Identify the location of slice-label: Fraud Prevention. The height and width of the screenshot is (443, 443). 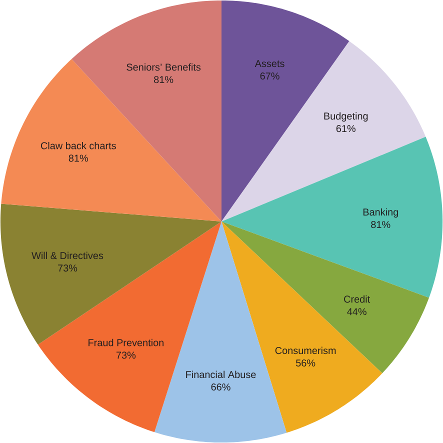
(126, 342).